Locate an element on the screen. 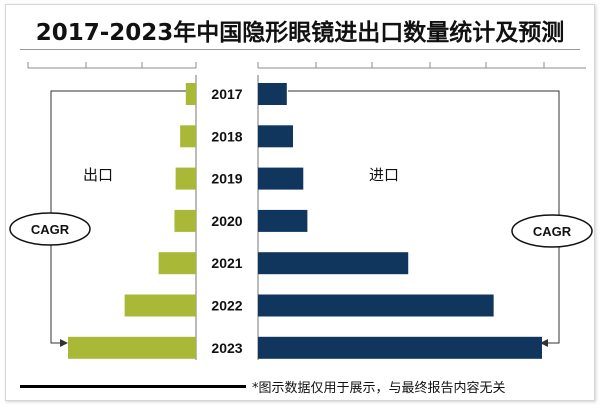 This screenshot has height=409, width=600. right-cagr-label: CAGR is located at coordinates (552, 231).